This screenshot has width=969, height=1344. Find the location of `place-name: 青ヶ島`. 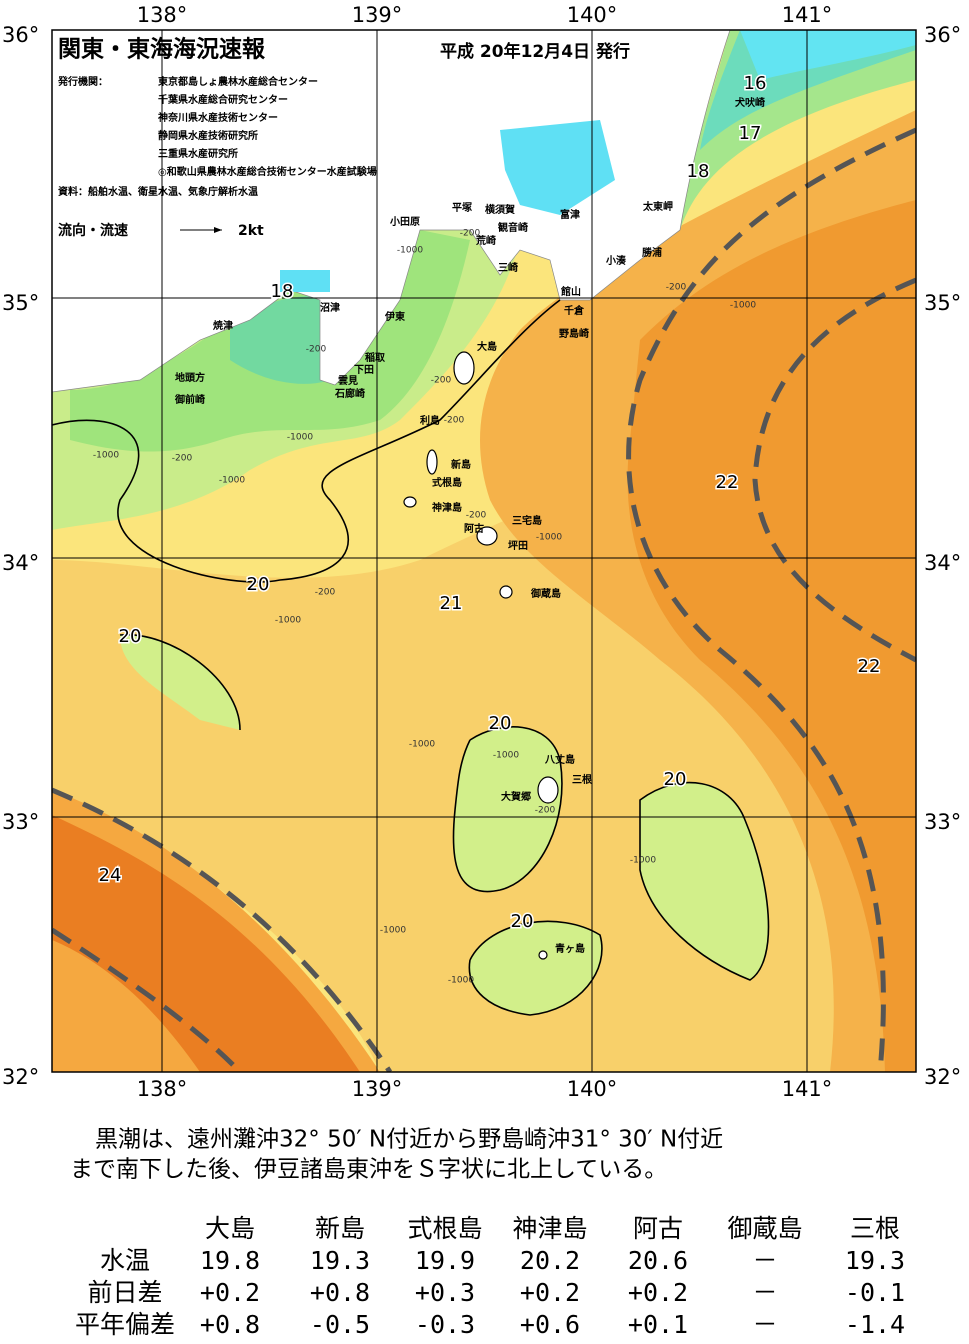

place-name: 青ヶ島 is located at coordinates (570, 948).